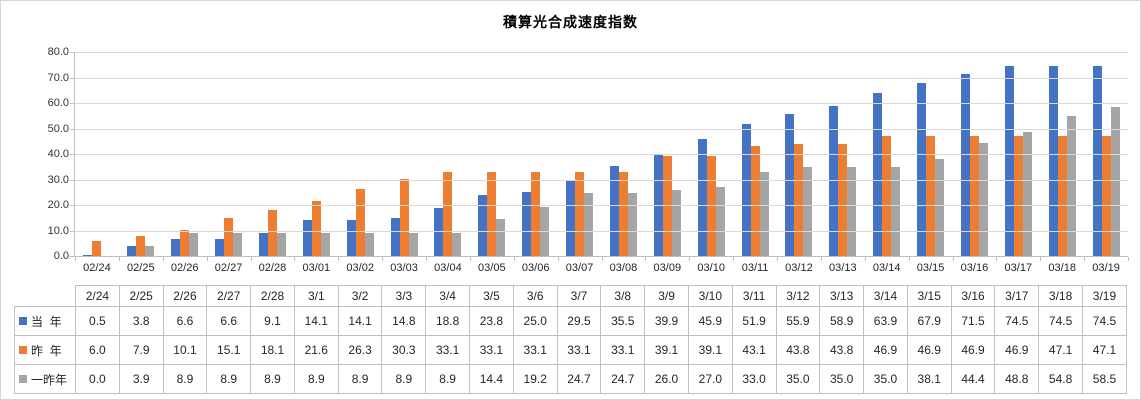 Image resolution: width=1141 pixels, height=400 pixels. Describe the element at coordinates (623, 321) in the screenshot. I see `table-value-cell: 35.5` at that location.